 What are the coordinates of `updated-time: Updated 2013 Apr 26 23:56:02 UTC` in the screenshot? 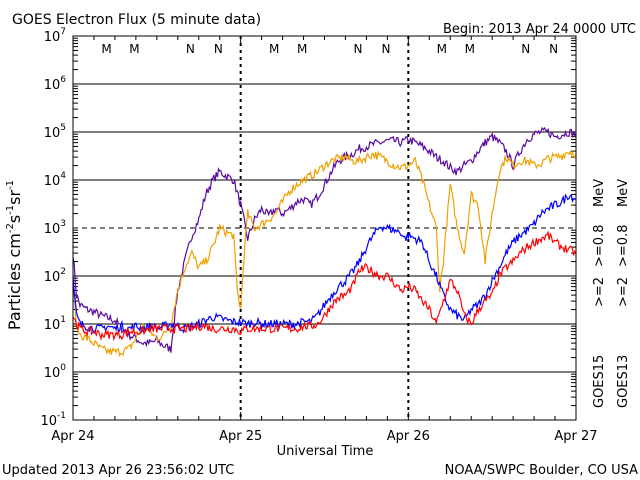 It's located at (118, 470).